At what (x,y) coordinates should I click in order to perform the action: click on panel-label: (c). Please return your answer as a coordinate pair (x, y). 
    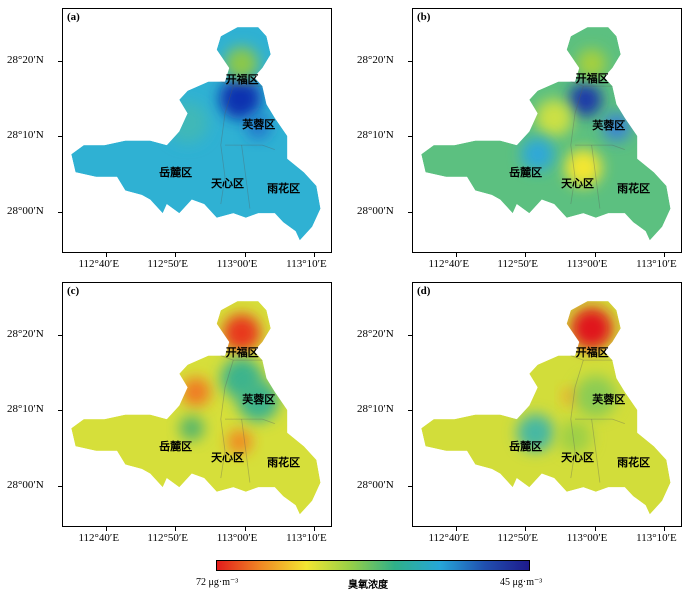
    Looking at the image, I should click on (73, 291).